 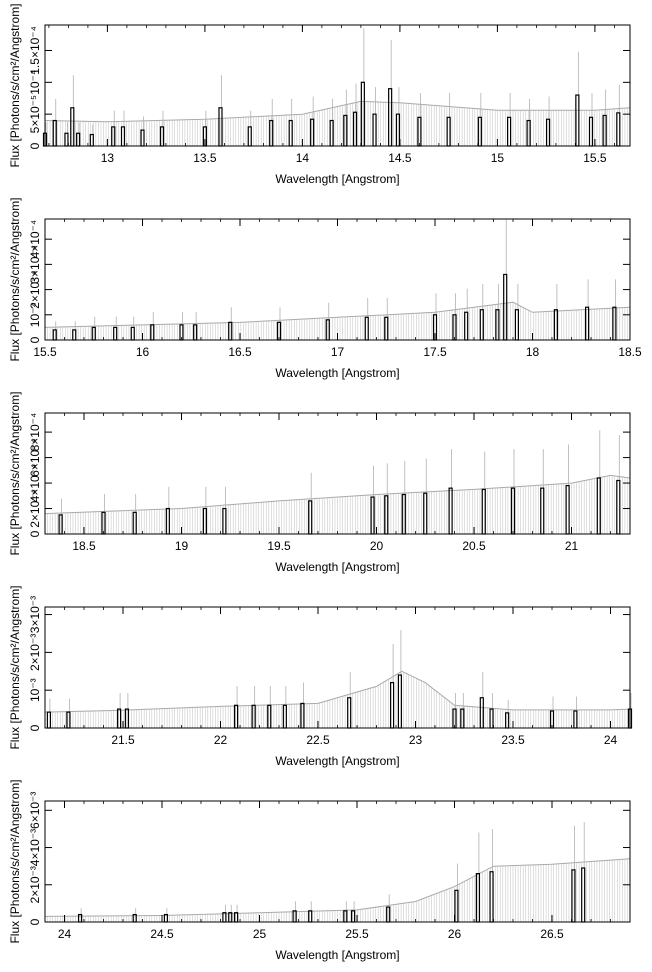 I want to click on x-tick-label: 13.5, so click(x=205, y=158).